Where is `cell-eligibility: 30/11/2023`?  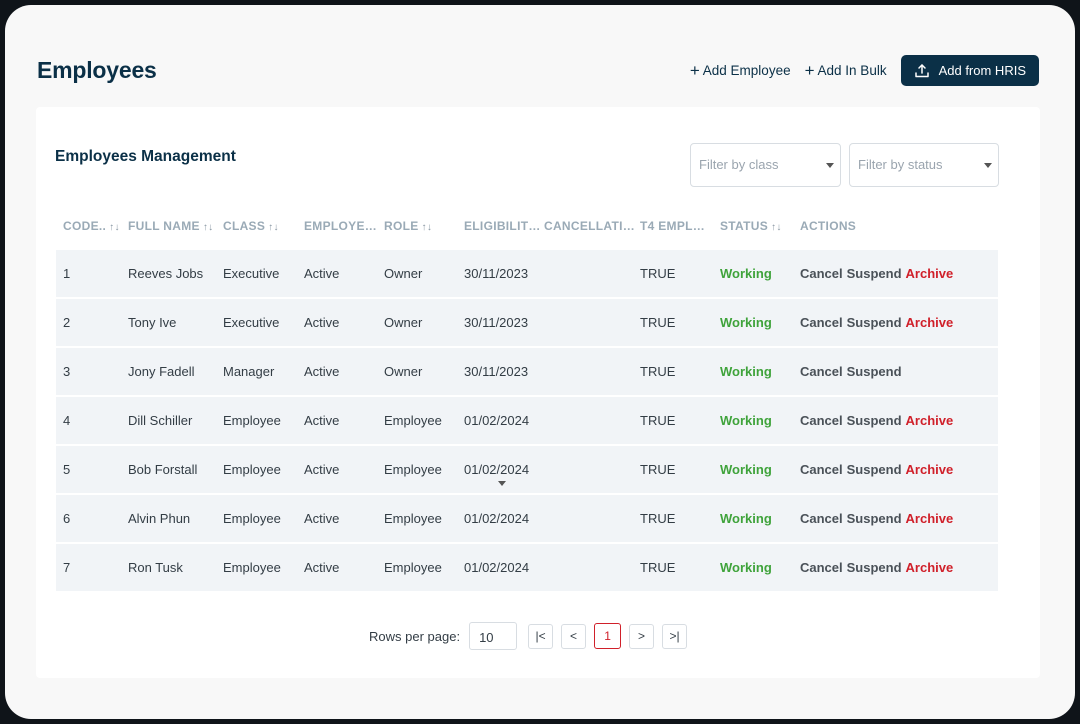 cell-eligibility: 30/11/2023 is located at coordinates (496, 371).